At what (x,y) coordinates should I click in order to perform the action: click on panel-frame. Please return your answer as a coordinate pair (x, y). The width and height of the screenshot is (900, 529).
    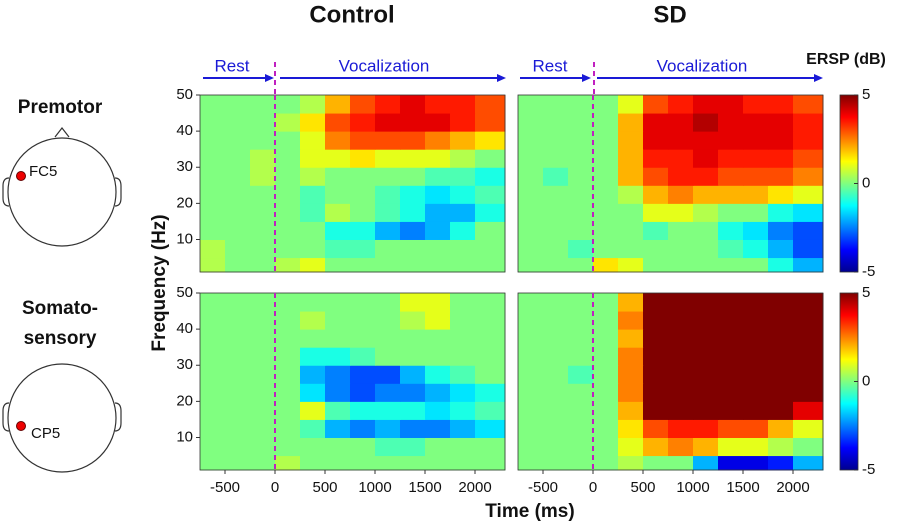
    Looking at the image, I should click on (670, 381).